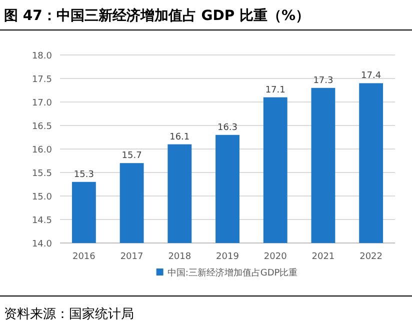  Describe the element at coordinates (42, 127) in the screenshot. I see `y-tick-label: 16.5` at that location.